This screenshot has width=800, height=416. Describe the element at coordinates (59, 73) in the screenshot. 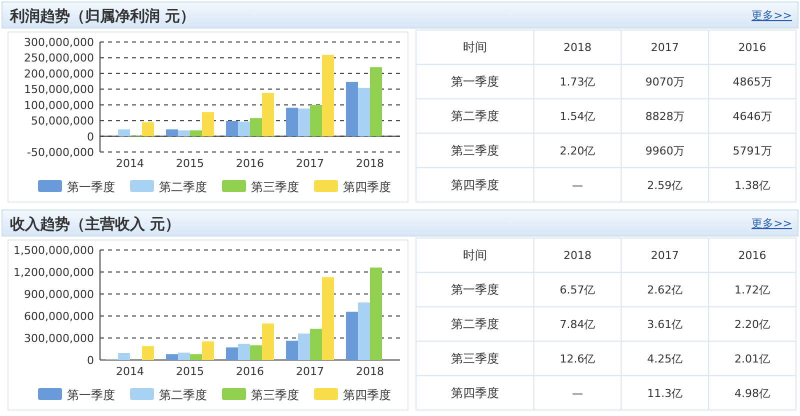

I see `y-tick-label: 200,000,000` at that location.